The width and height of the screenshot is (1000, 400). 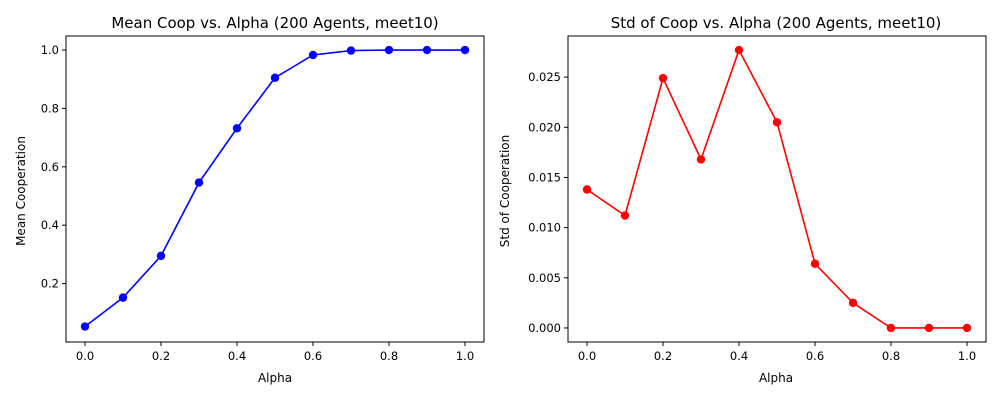 What do you see at coordinates (50, 167) in the screenshot?
I see `y-tick-label: 0.6` at bounding box center [50, 167].